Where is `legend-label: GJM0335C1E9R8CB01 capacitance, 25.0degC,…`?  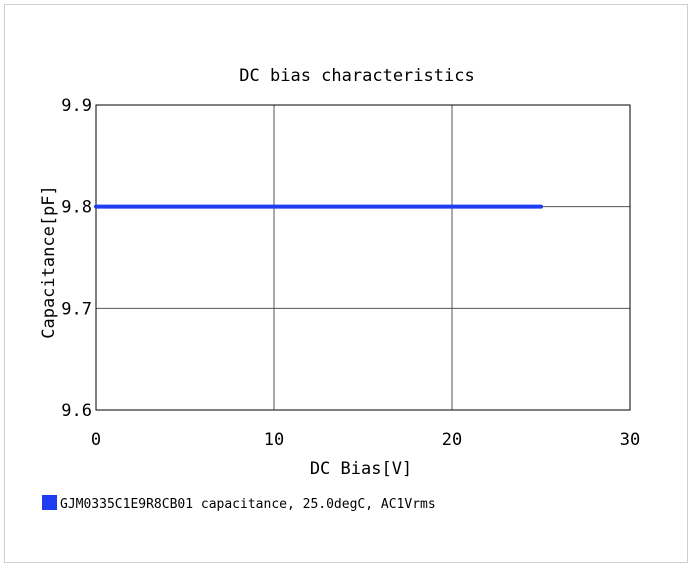
legend-label: GJM0335C1E9R8CB01 capacitance, 25.0degC,… is located at coordinates (248, 504).